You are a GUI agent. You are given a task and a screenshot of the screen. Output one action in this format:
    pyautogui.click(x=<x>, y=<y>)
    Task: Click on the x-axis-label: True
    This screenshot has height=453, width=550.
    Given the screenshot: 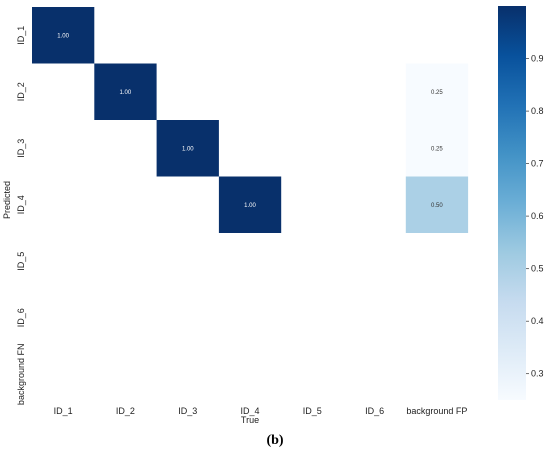 What is the action you would take?
    pyautogui.click(x=250, y=420)
    